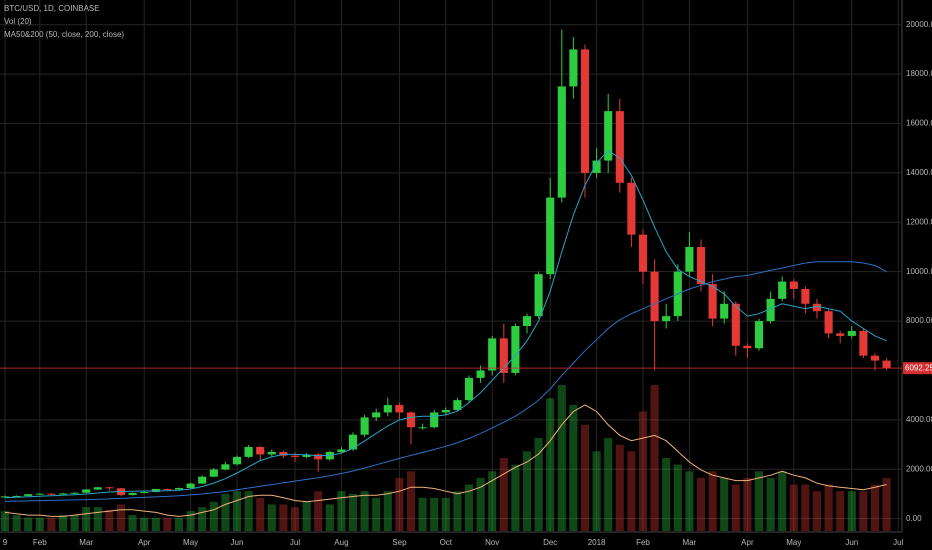  Describe the element at coordinates (898, 542) in the screenshot. I see `x-tick-label: Jul` at that location.